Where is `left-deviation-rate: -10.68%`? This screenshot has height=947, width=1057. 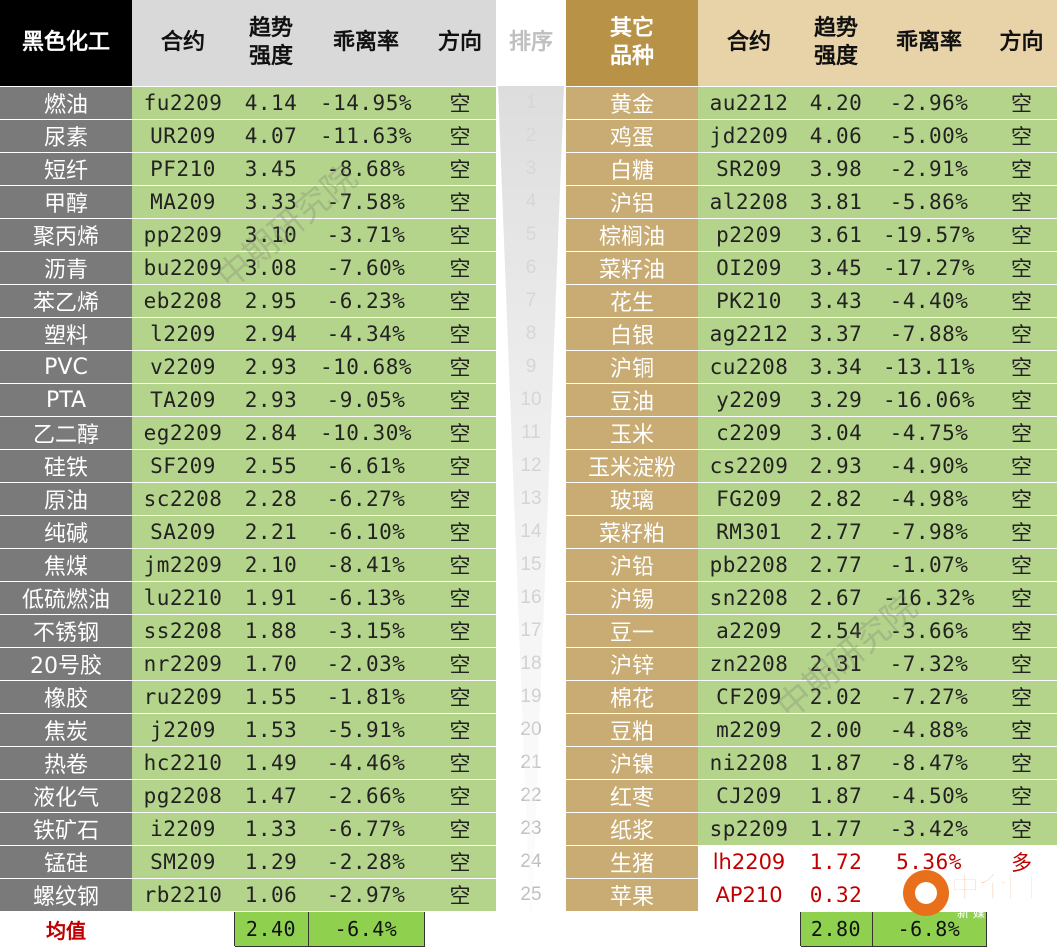
left-deviation-rate: -10.68% is located at coordinates (366, 367).